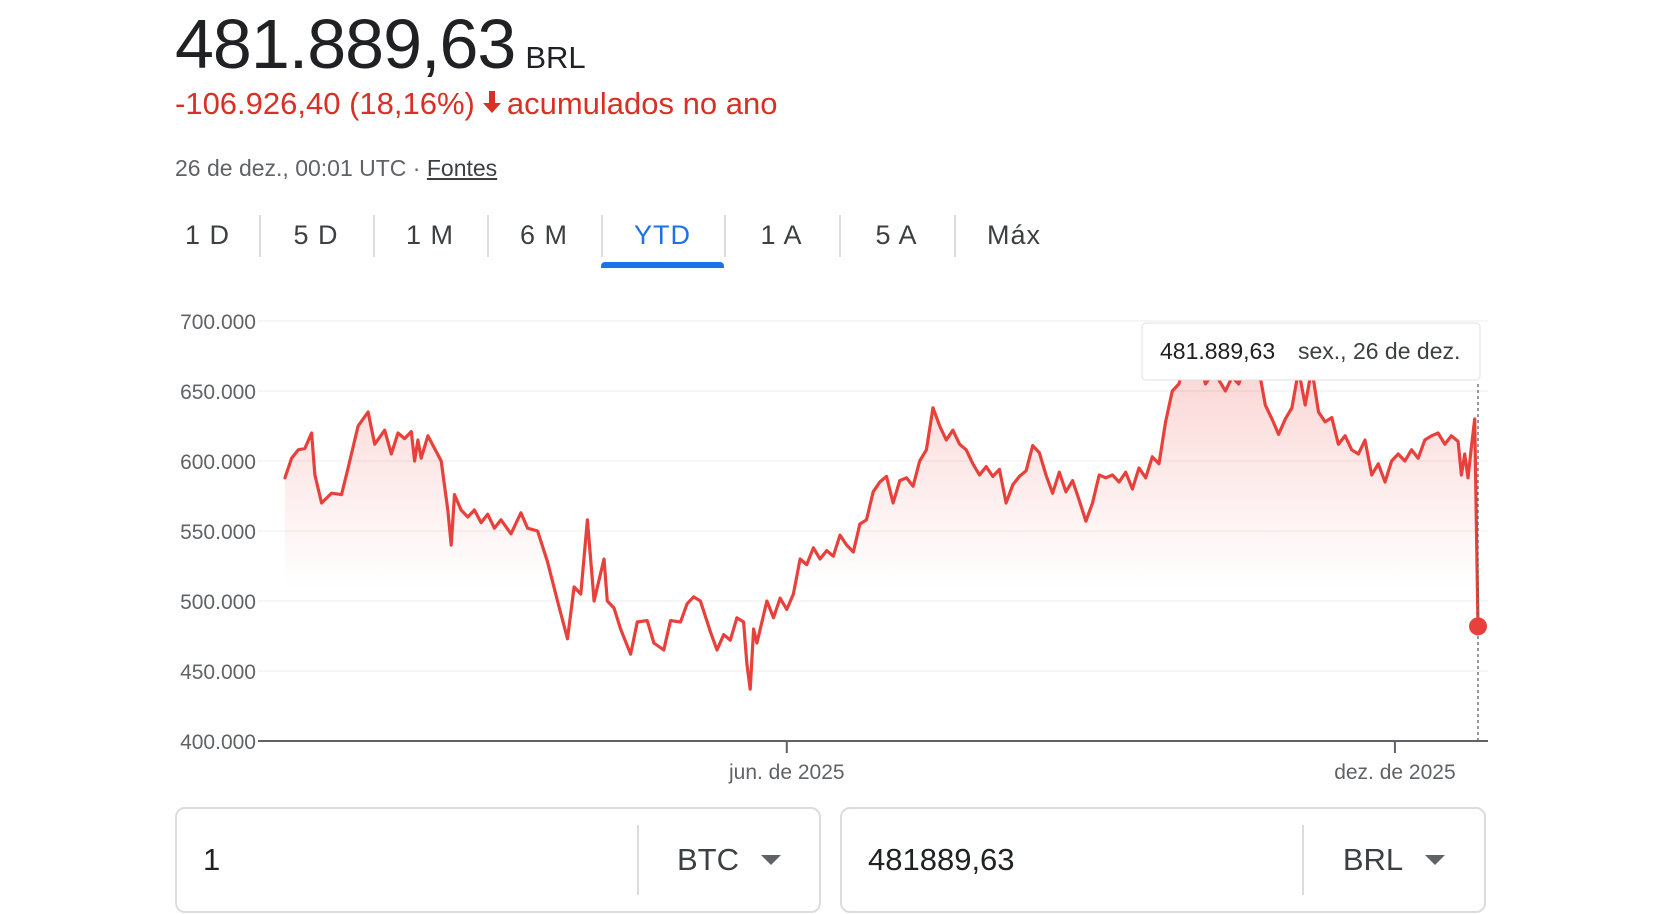  I want to click on y-tick-label: 500.000, so click(218, 602).